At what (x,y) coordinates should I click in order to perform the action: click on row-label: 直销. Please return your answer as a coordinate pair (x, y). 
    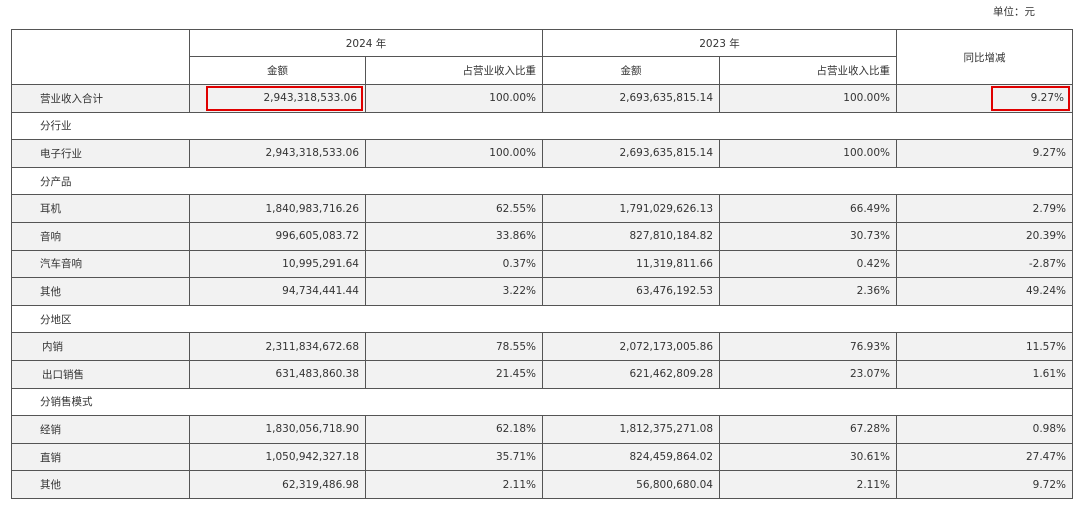
    Looking at the image, I should click on (100, 457).